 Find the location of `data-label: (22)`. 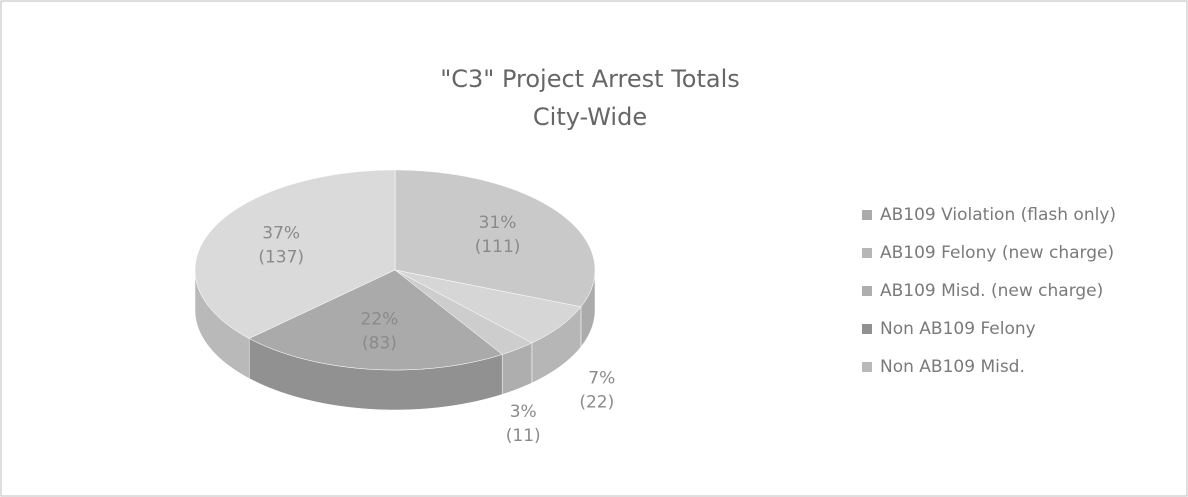

data-label: (22) is located at coordinates (596, 402).